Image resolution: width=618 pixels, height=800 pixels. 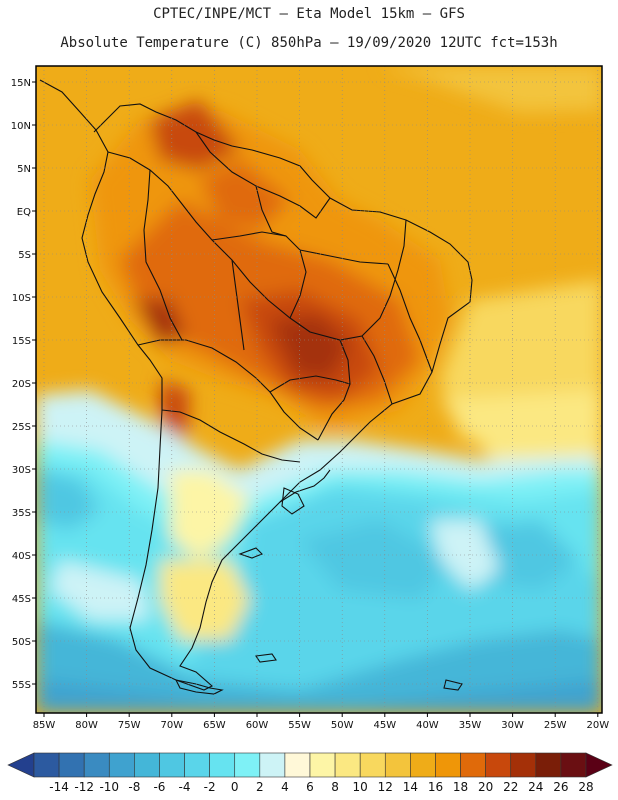 What do you see at coordinates (342, 725) in the screenshot?
I see `lon-label: 50W` at bounding box center [342, 725].